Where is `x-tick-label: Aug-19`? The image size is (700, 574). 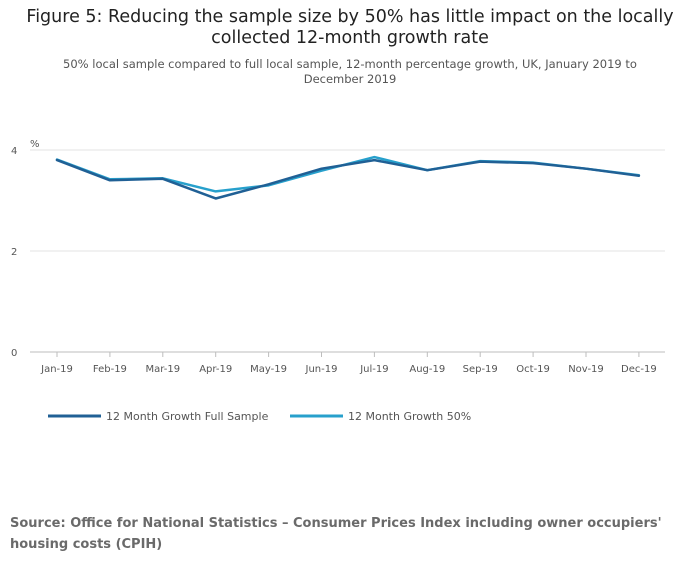 x-tick-label: Aug-19 is located at coordinates (427, 369).